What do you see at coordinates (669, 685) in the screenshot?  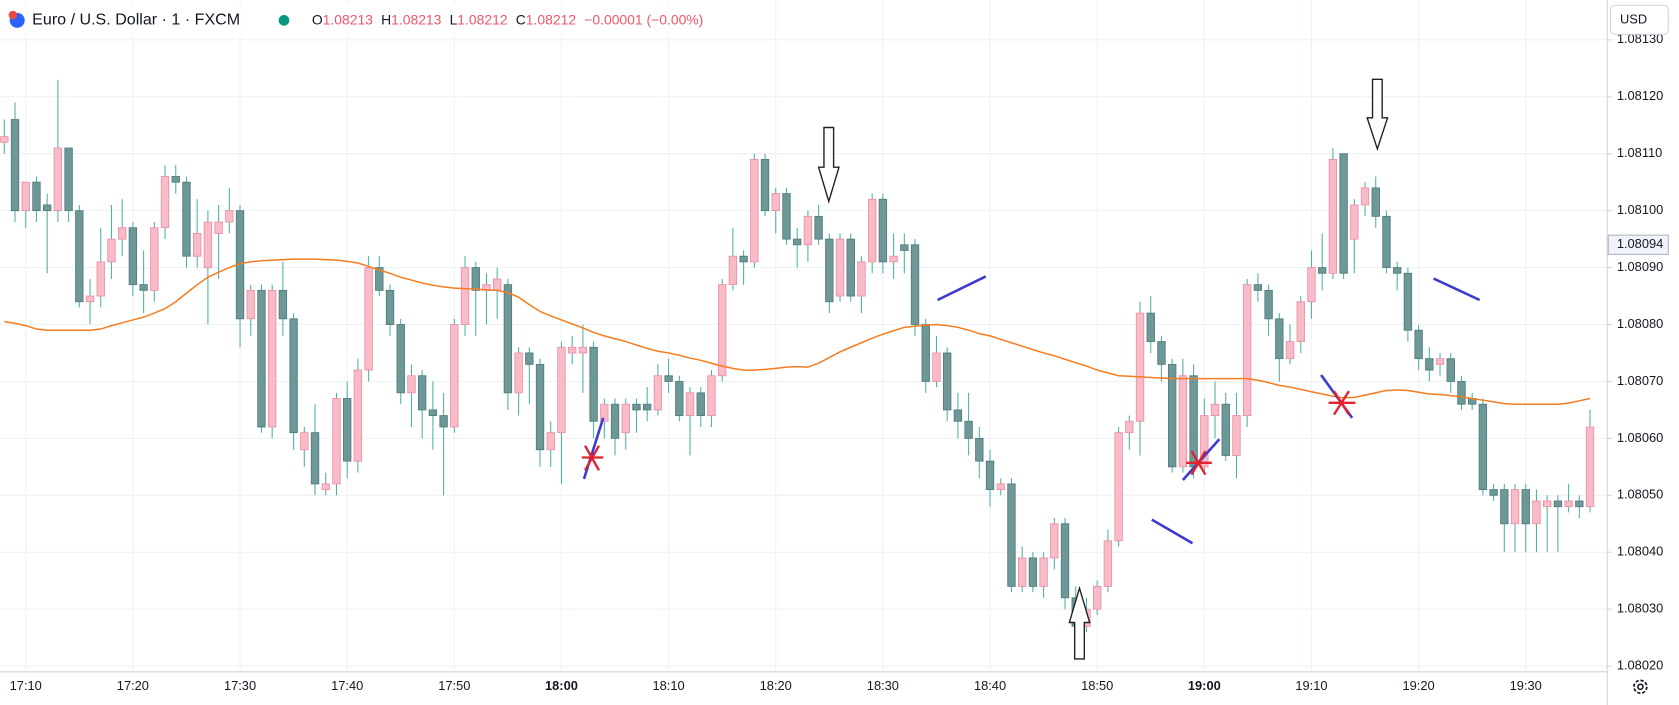 I see `x-tick-label: 18:10` at bounding box center [669, 685].